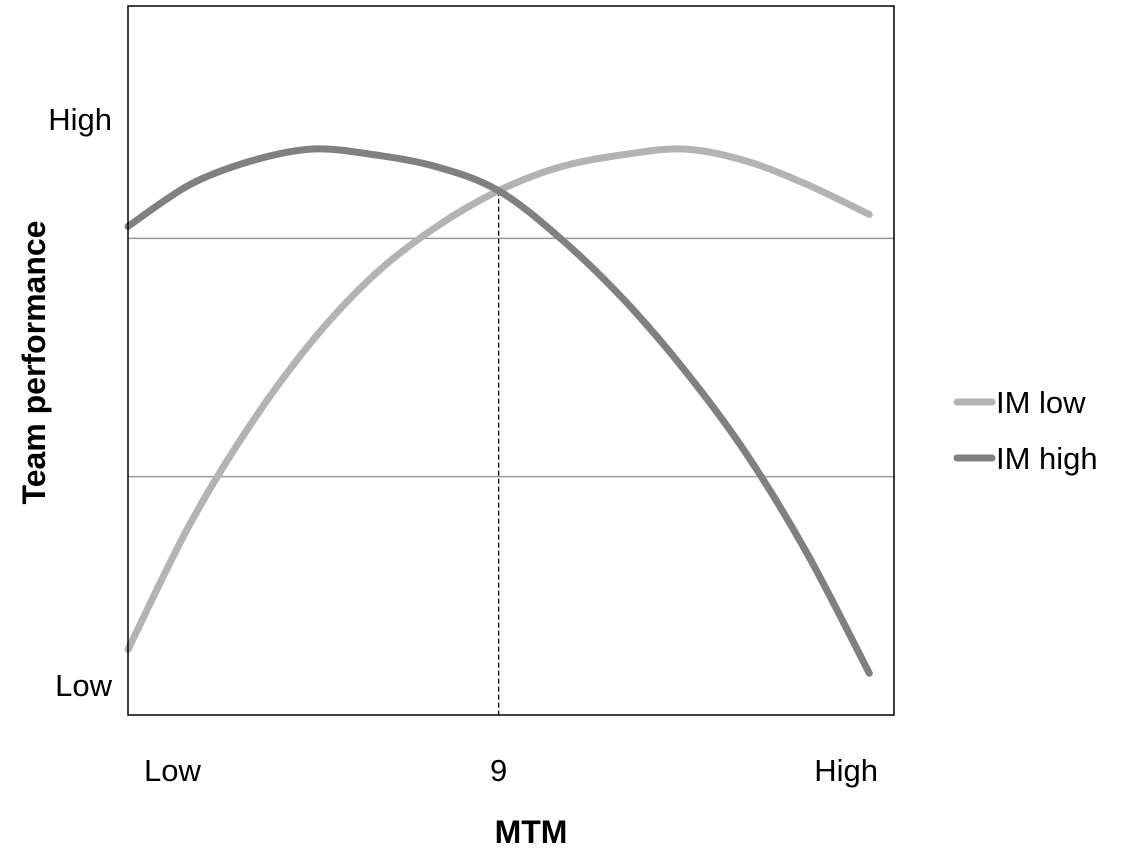 This screenshot has width=1121, height=854. What do you see at coordinates (1025, 430) in the screenshot?
I see `legend: IM low IM high` at bounding box center [1025, 430].